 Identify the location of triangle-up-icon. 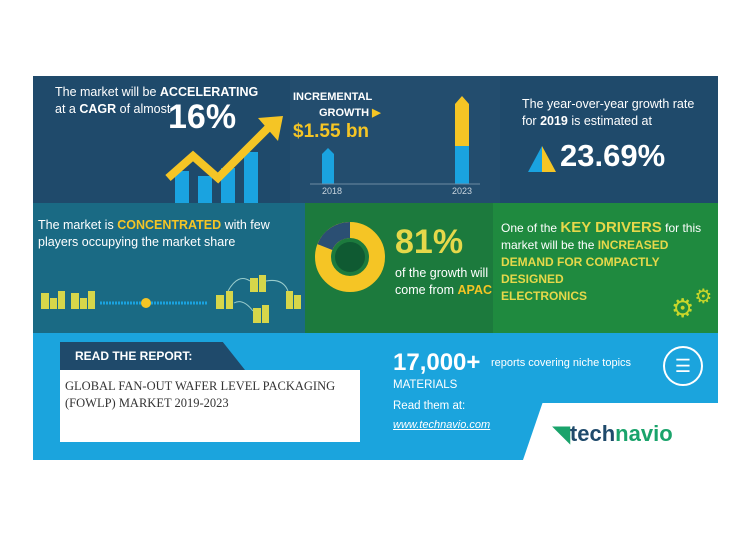
(542, 159).